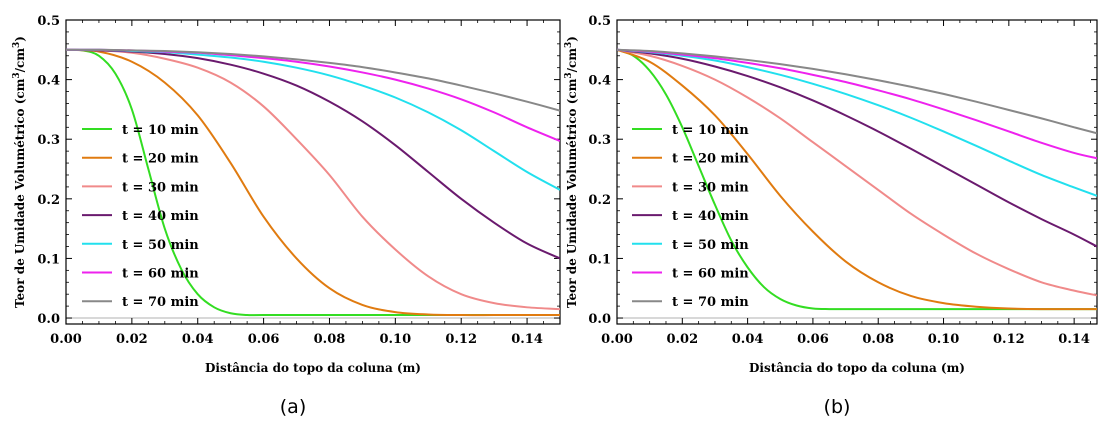  I want to click on panel-label: (a), so click(293, 407).